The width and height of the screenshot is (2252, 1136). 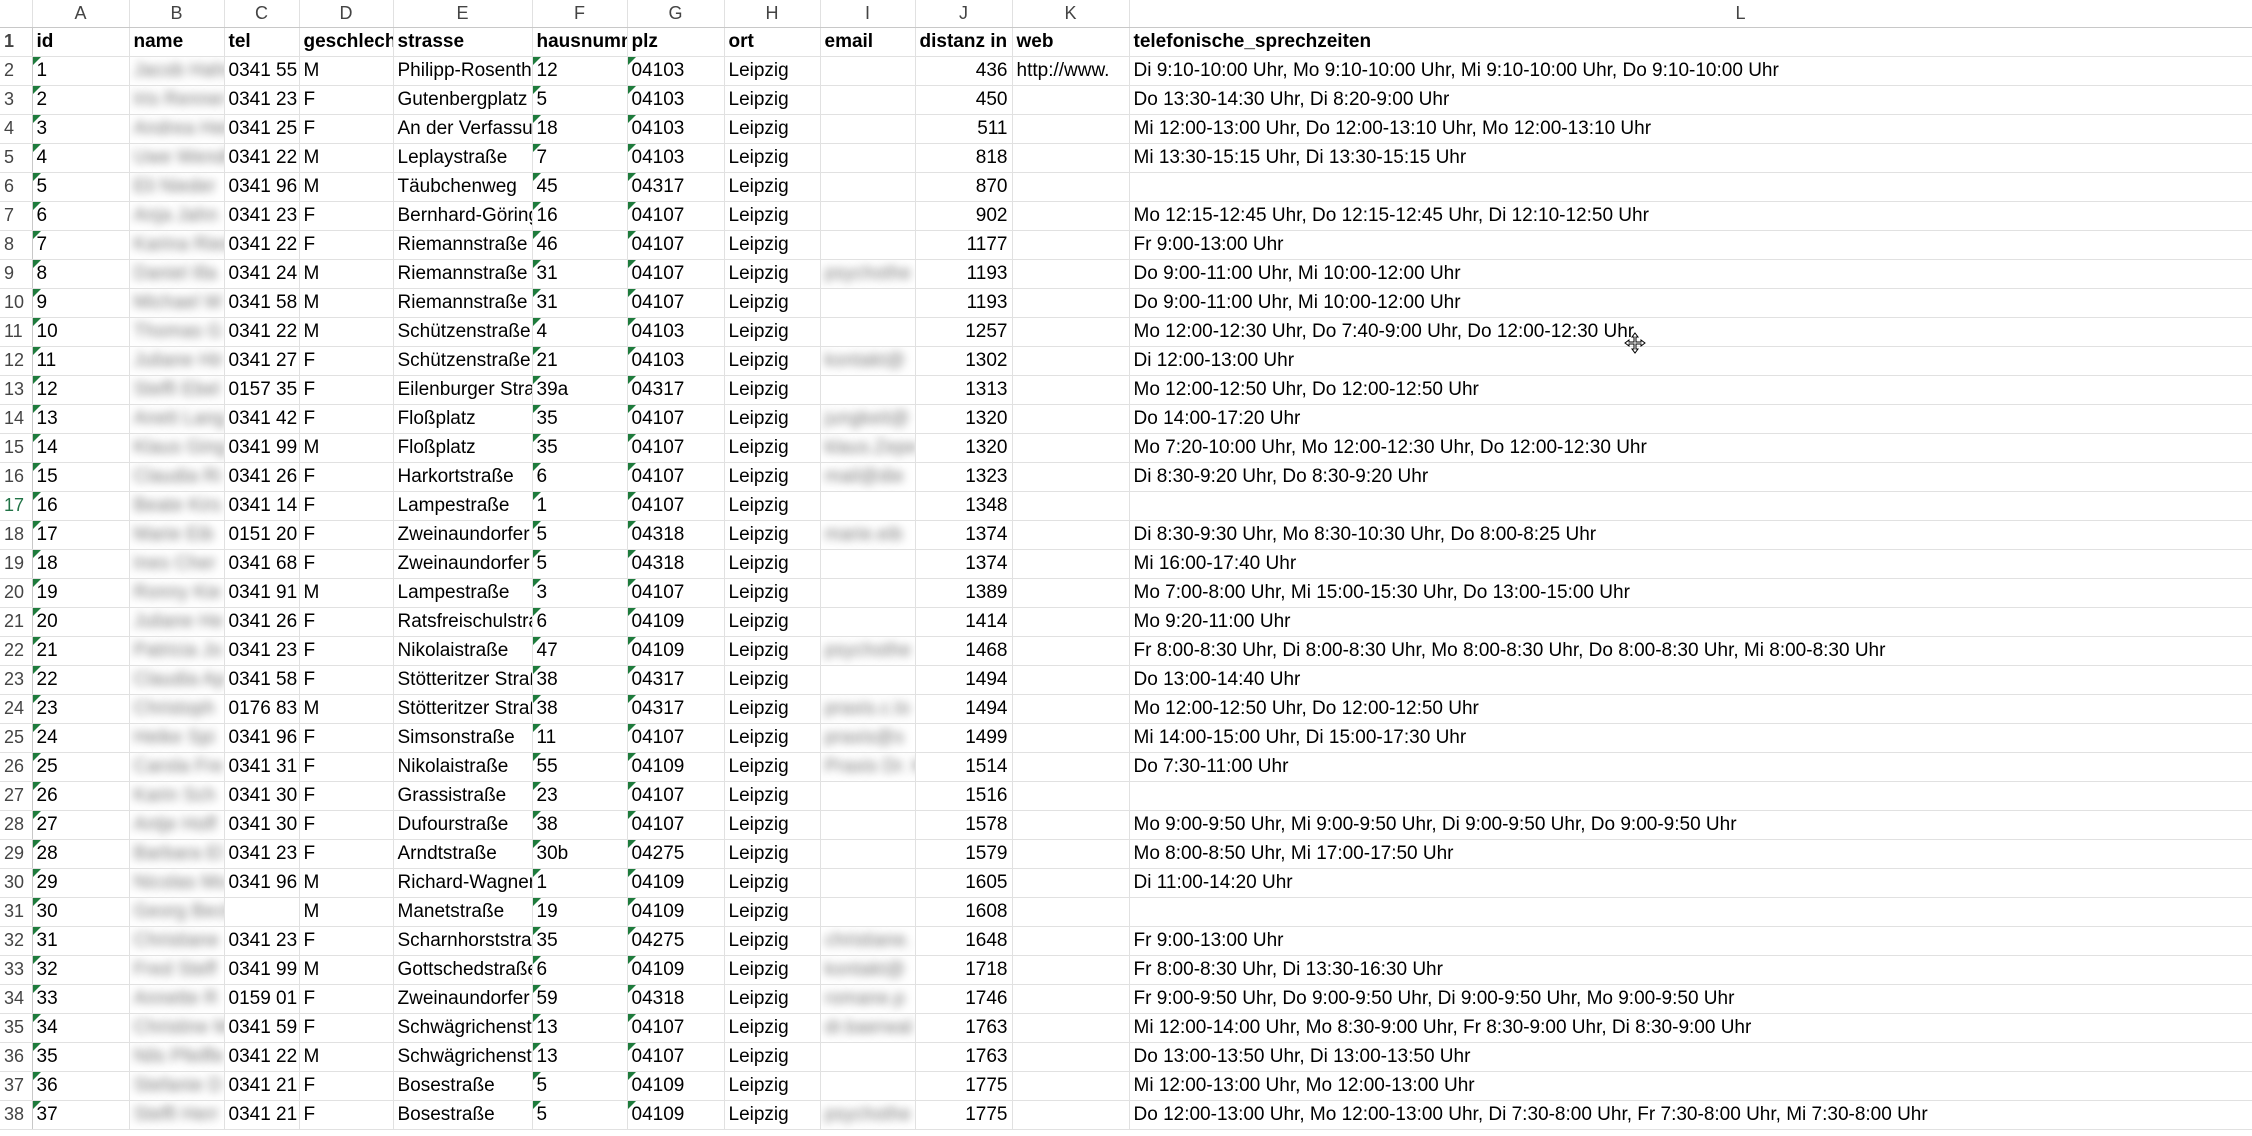 I want to click on cell-distanz: 1193, so click(x=964, y=303).